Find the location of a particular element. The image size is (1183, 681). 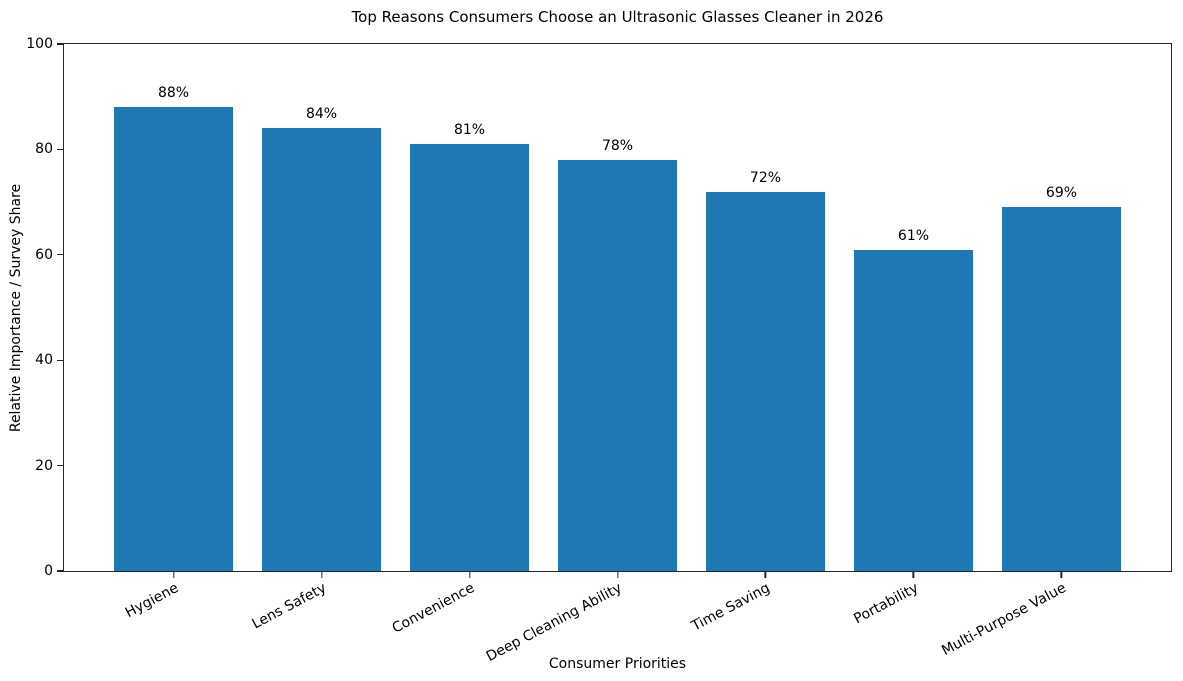

bar-value-label: 78% is located at coordinates (617, 145).